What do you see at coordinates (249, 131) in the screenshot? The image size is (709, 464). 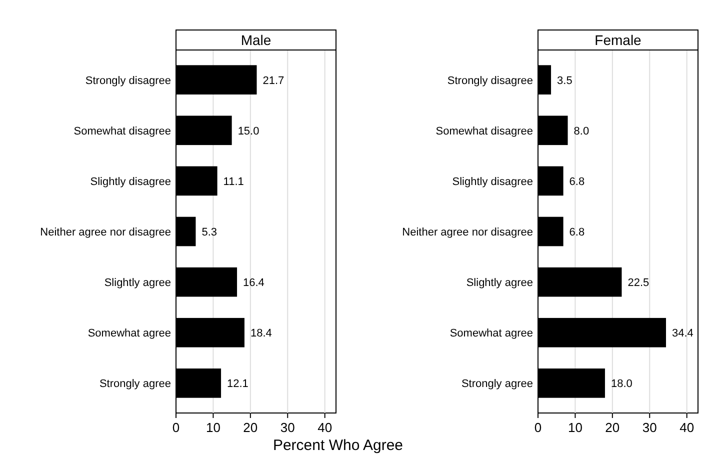 I see `data-label: 15.0` at bounding box center [249, 131].